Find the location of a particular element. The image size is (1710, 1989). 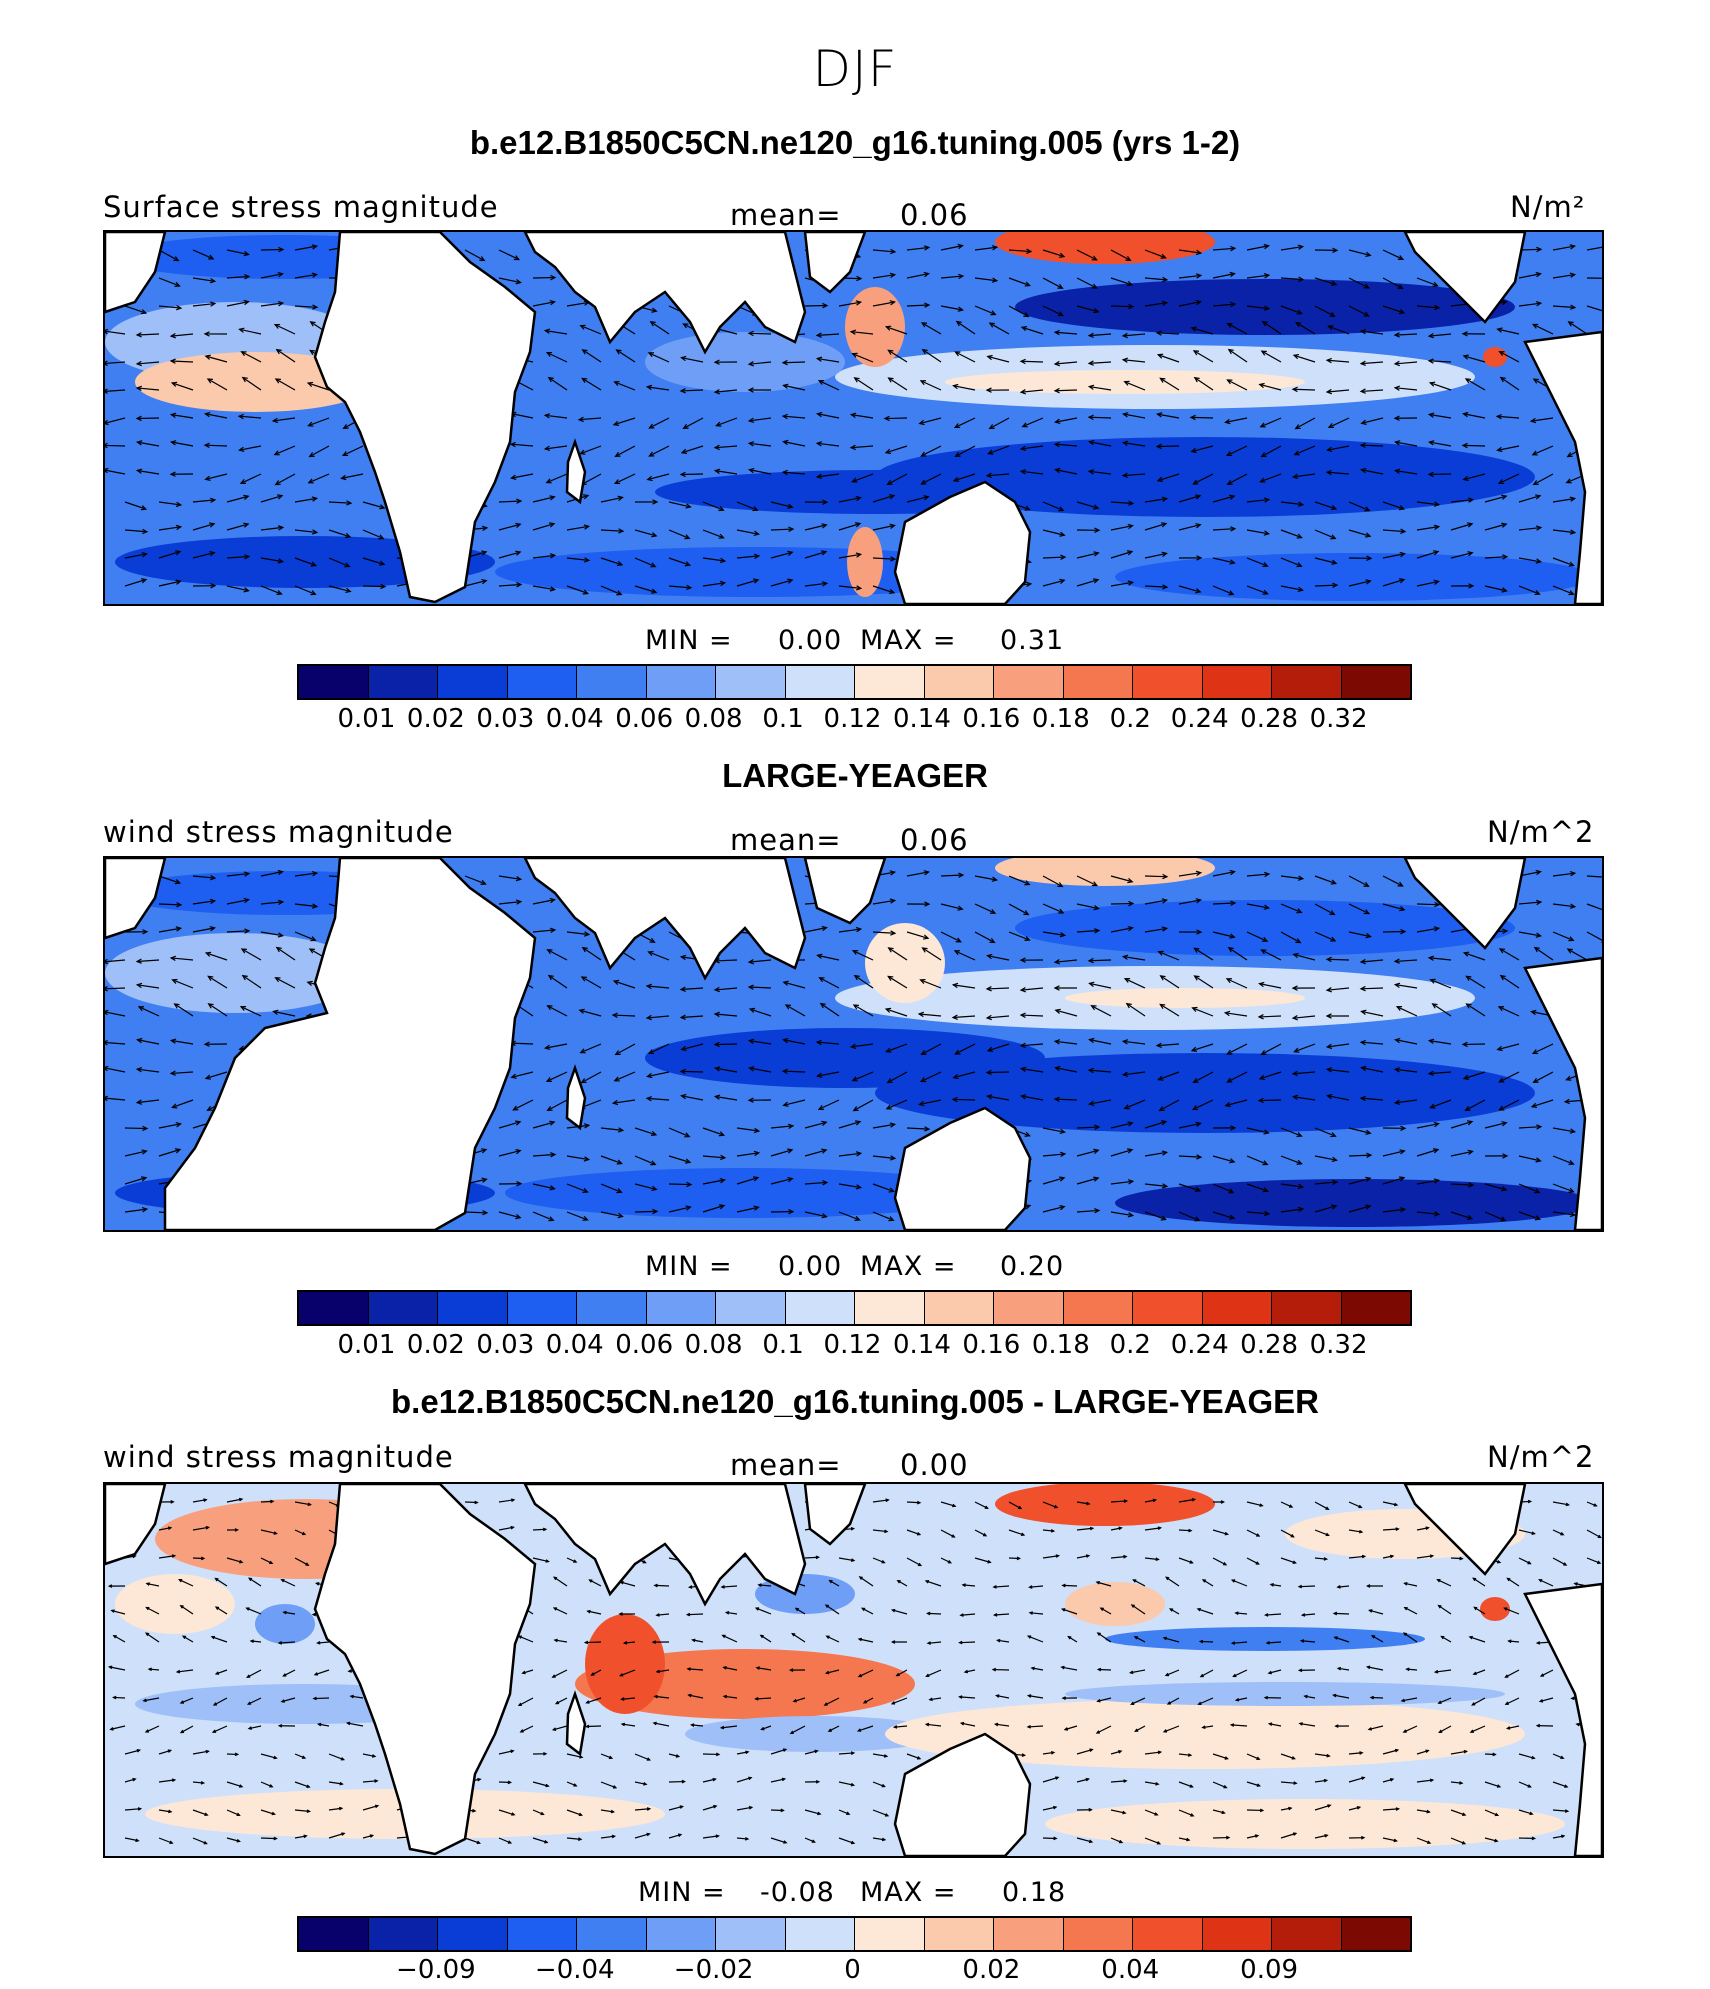

americas-west-landmass is located at coordinates (136, 899).